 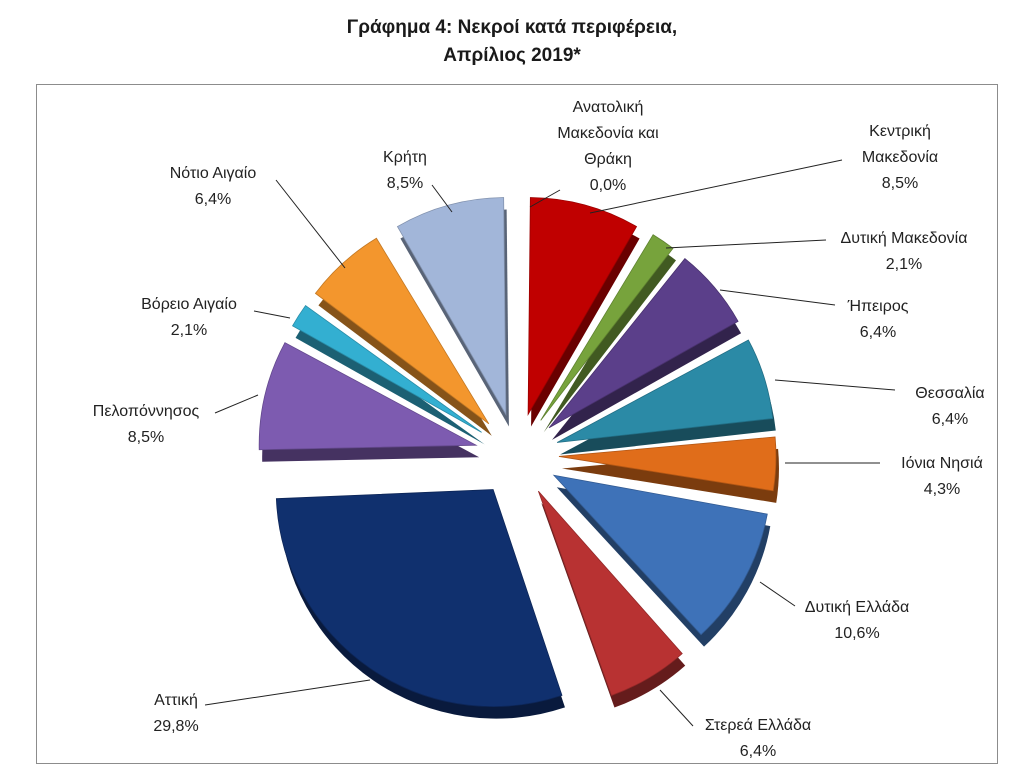 I want to click on chart-title-line1: Γράφημα 4: Νεκροί κατά περιφέρεια,, so click(x=512, y=27).